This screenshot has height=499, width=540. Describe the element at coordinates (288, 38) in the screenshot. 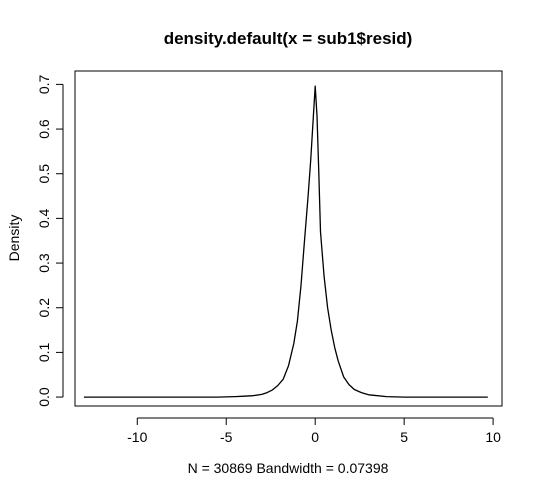

I see `chart-title: density.default(x = sub1$resid)` at that location.